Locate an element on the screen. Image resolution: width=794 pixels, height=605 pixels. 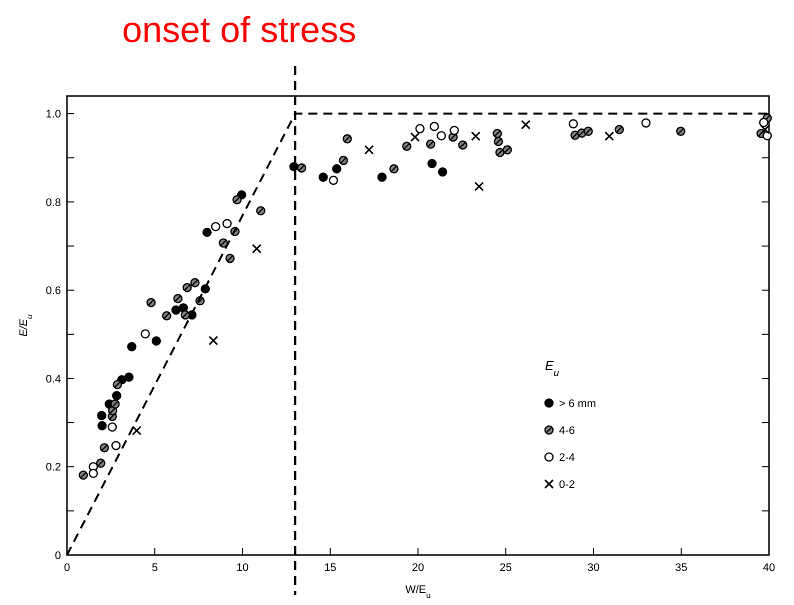
x-tick-label: 5 is located at coordinates (155, 568).